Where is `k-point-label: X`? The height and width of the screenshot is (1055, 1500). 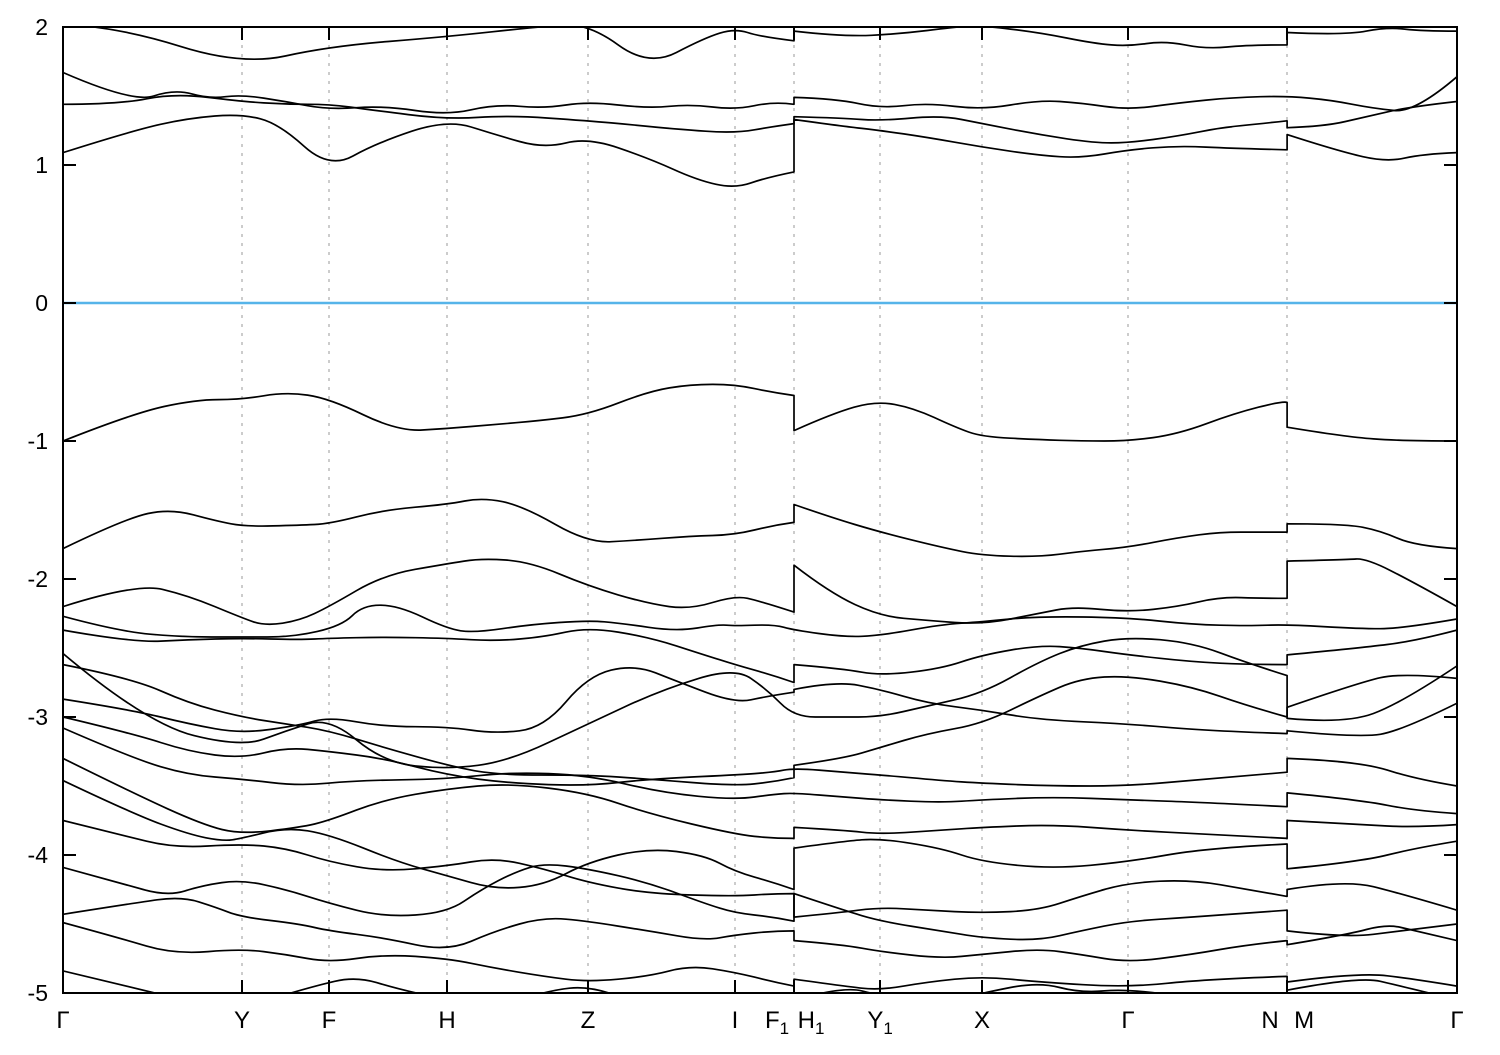
k-point-label: X is located at coordinates (982, 1020).